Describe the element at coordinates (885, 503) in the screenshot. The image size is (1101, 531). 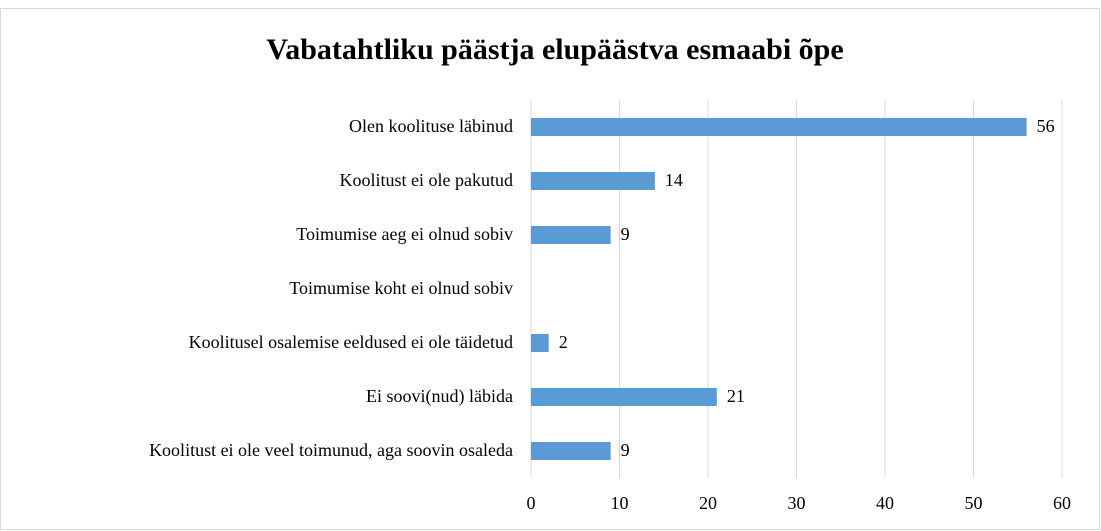
I see `x-tick-label: 40` at that location.